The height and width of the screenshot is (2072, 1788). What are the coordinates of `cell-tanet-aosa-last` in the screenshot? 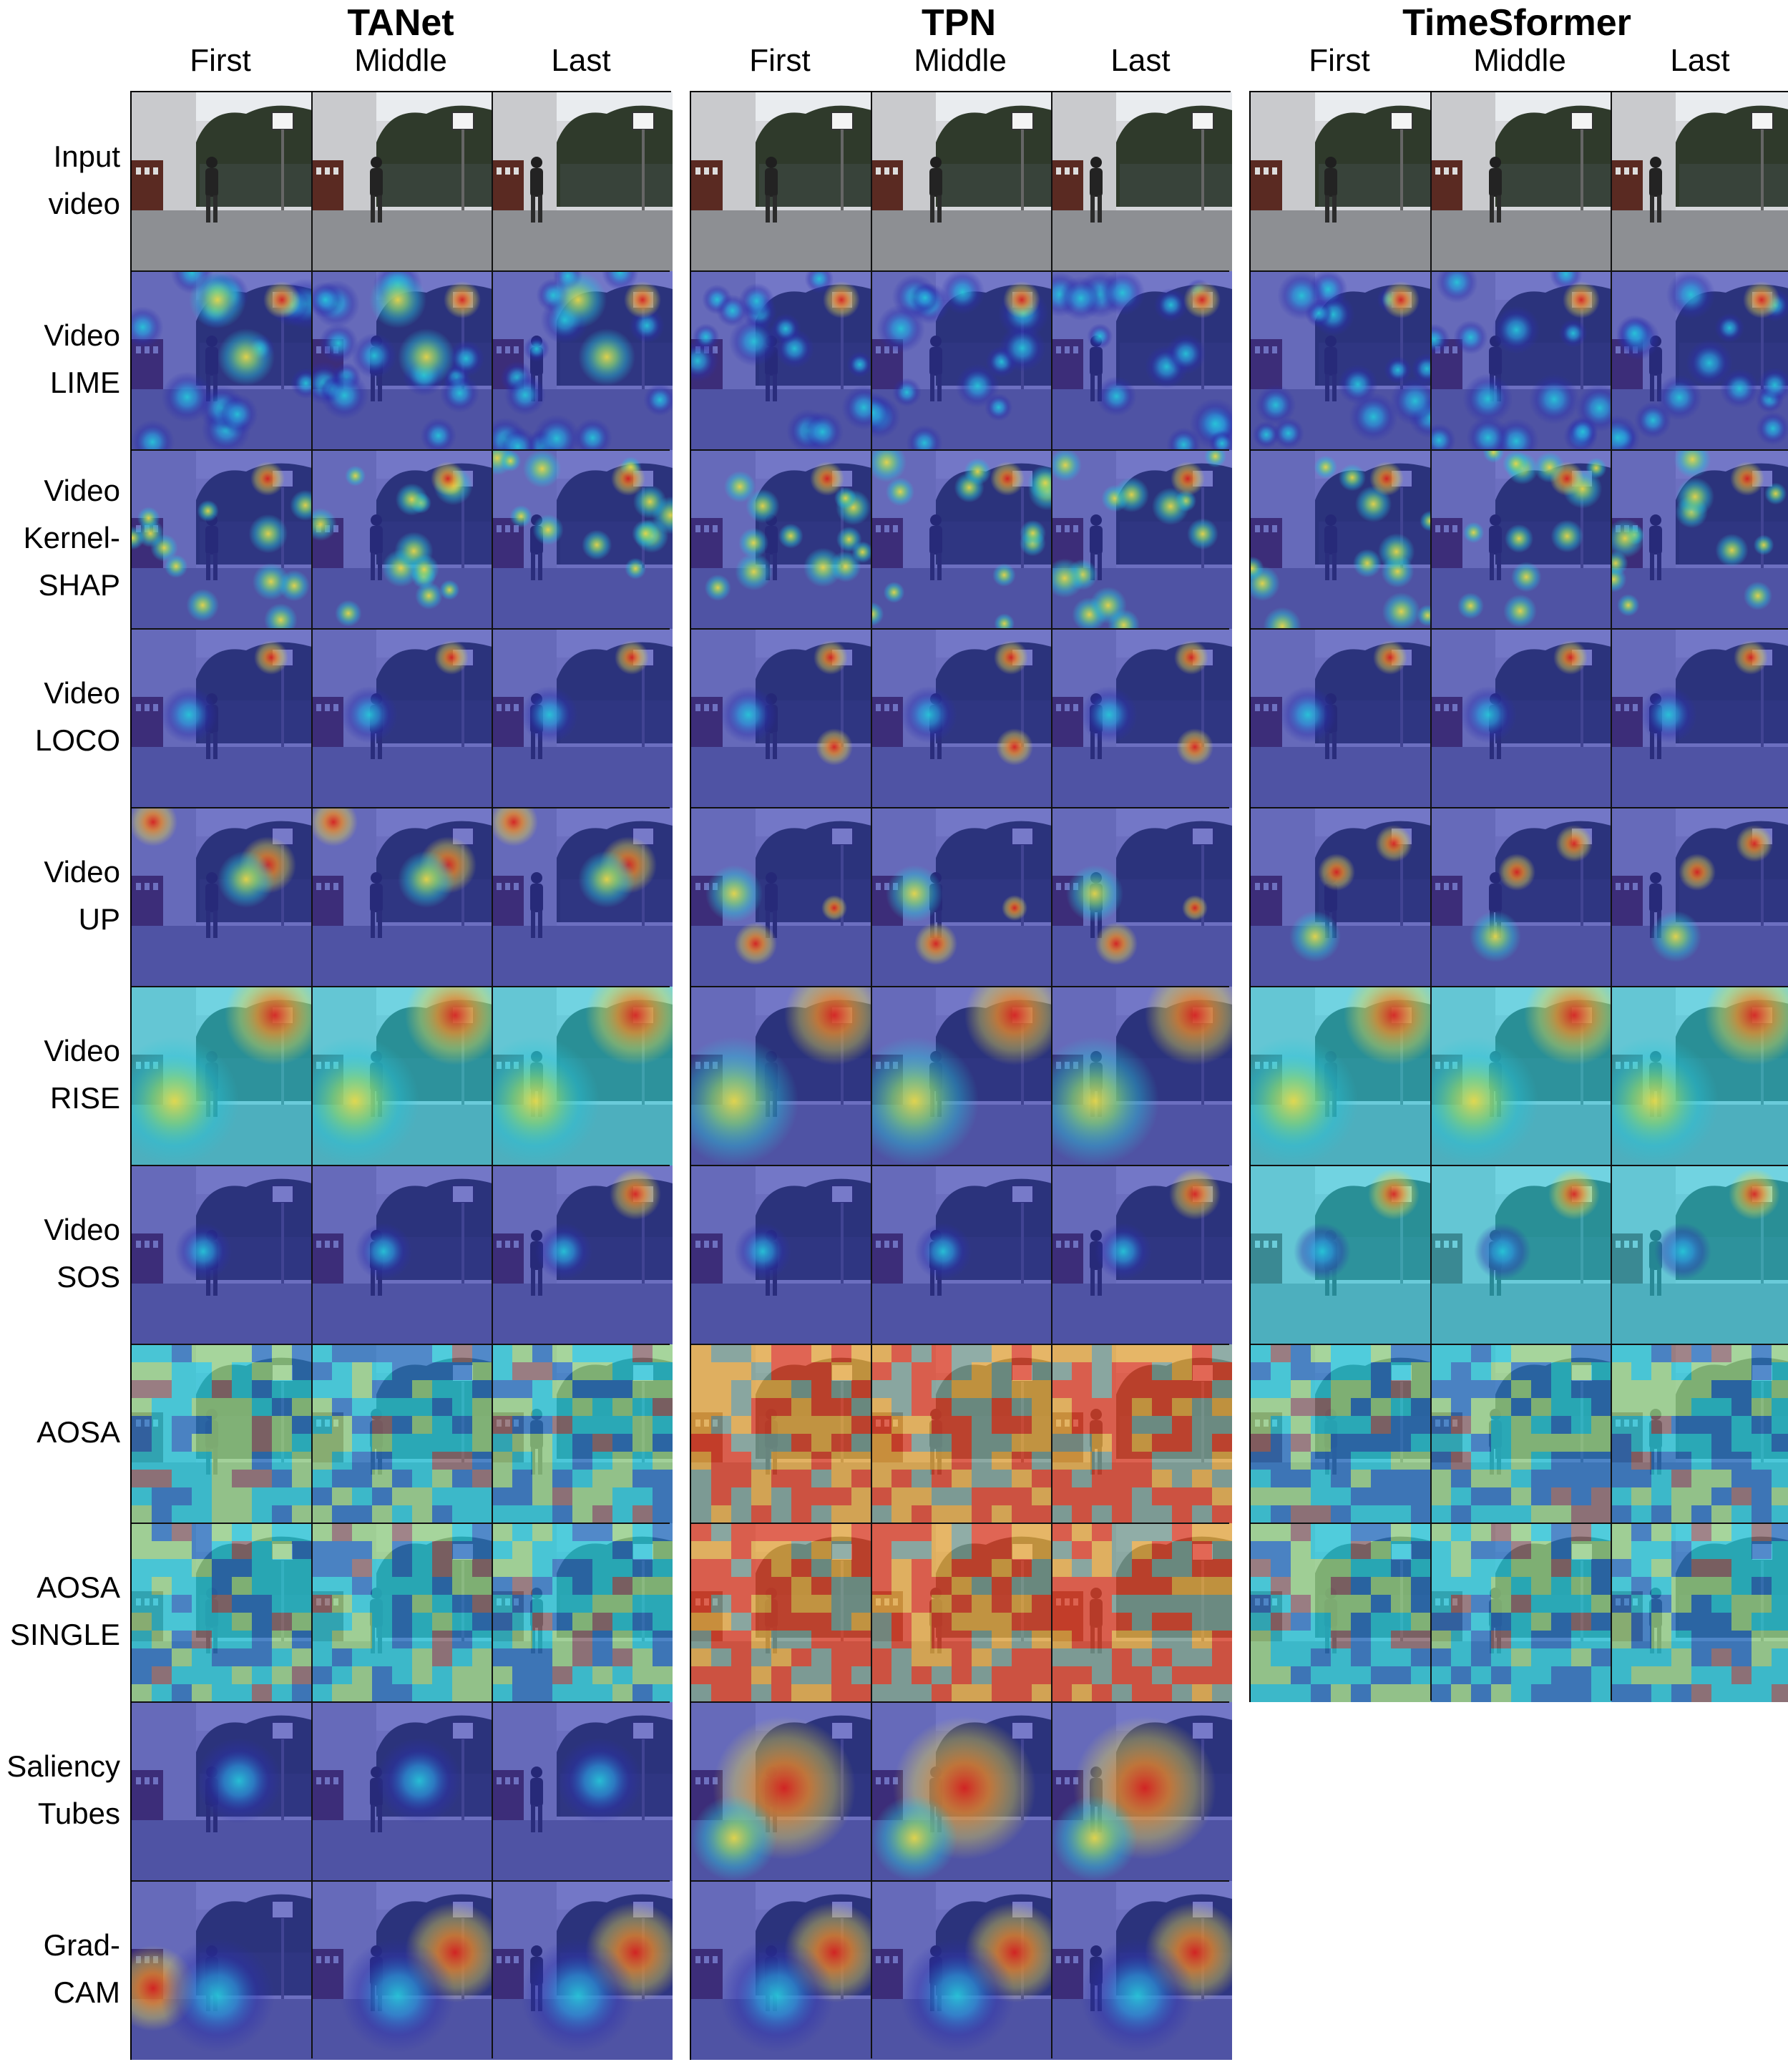 It's located at (582, 1434).